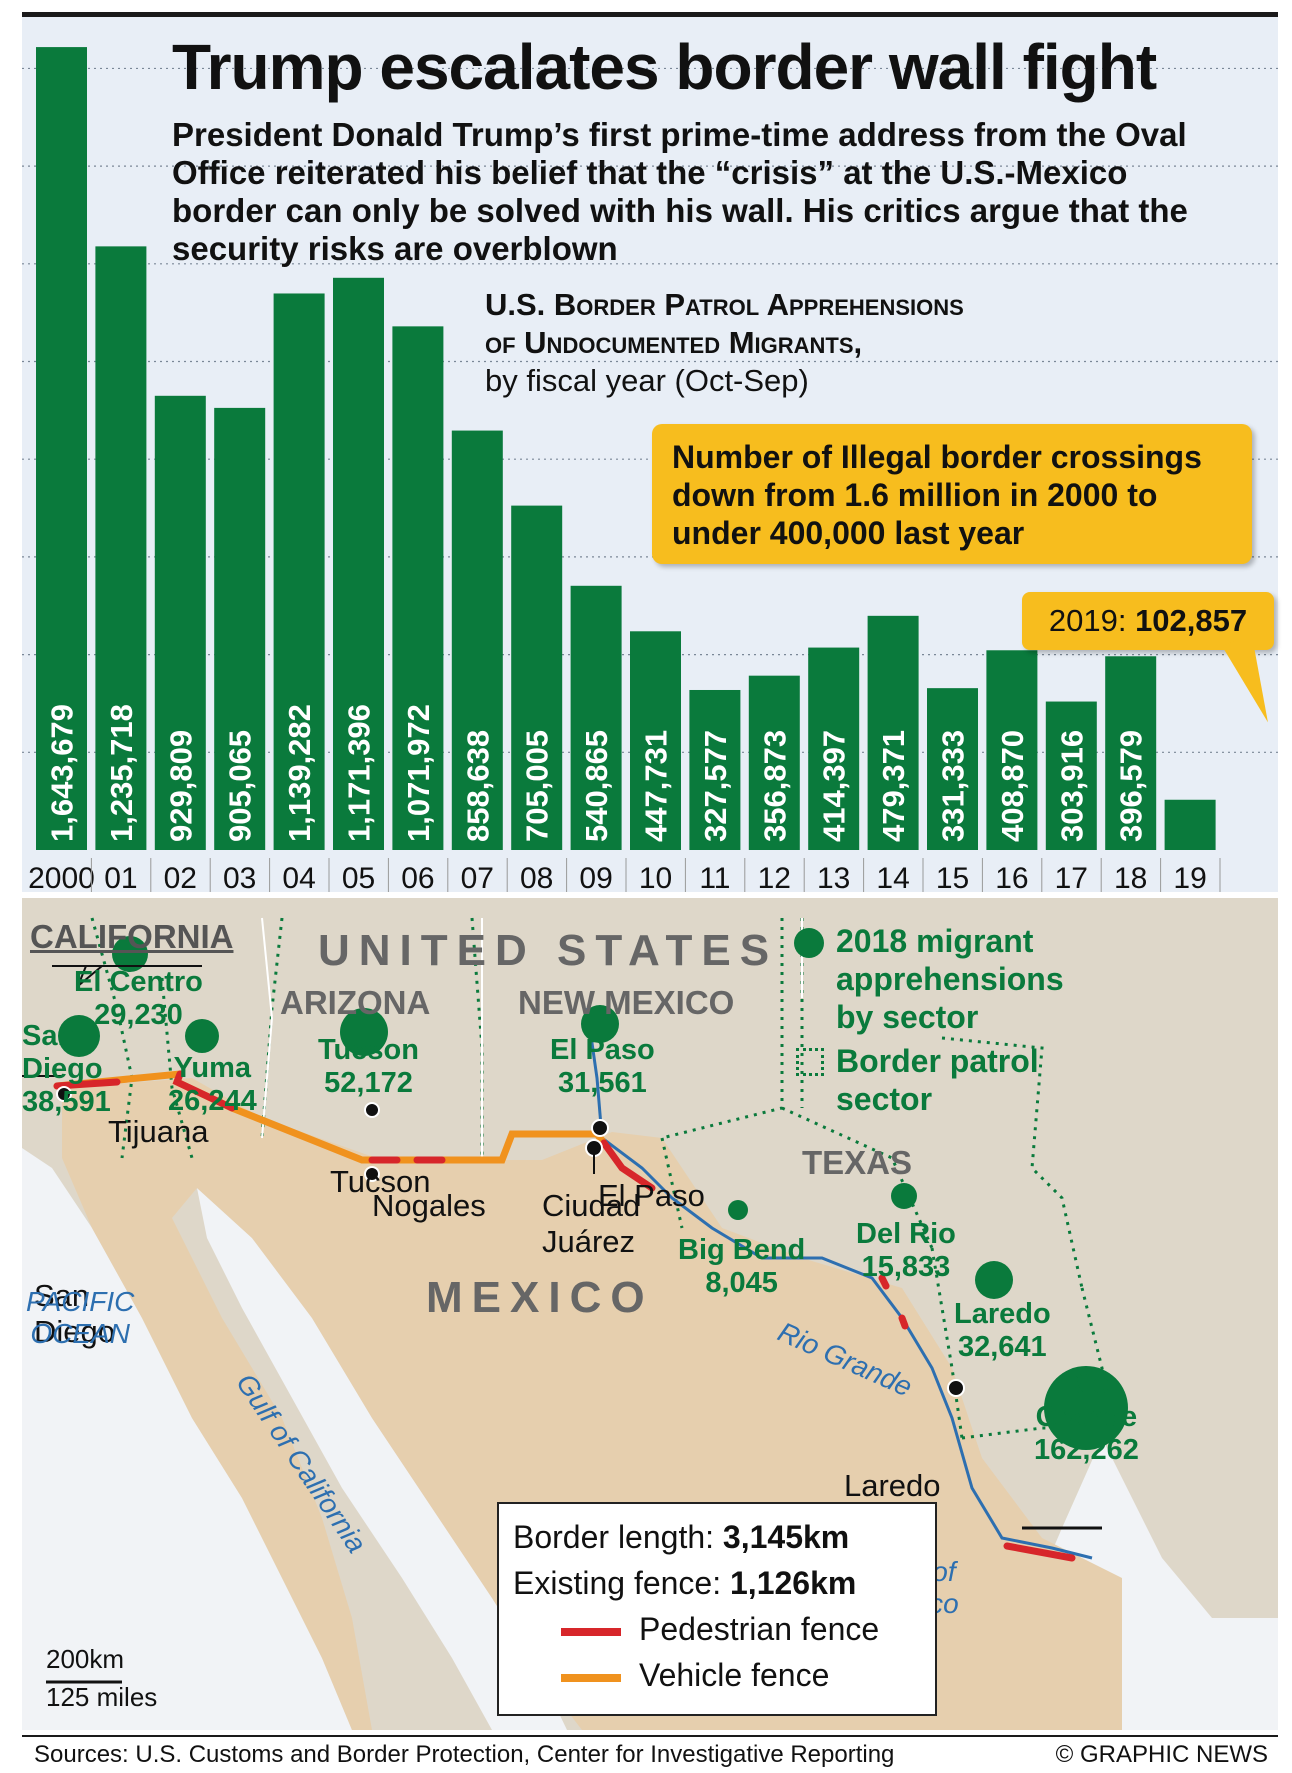 Image resolution: width=1292 pixels, height=1773 pixels. Describe the element at coordinates (741, 1267) in the screenshot. I see `sector-big-bend: Big Bend 8,045` at that location.